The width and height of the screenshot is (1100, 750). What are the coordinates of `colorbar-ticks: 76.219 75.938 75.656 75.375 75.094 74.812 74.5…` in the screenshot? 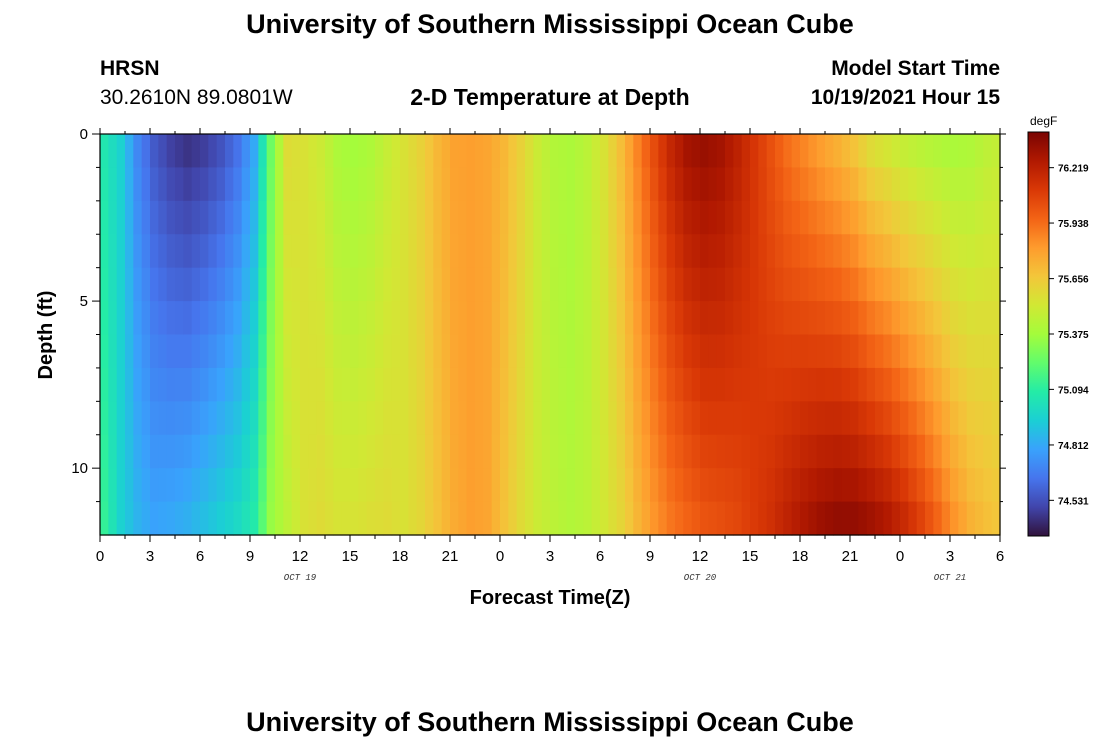 It's located at (1069, 335).